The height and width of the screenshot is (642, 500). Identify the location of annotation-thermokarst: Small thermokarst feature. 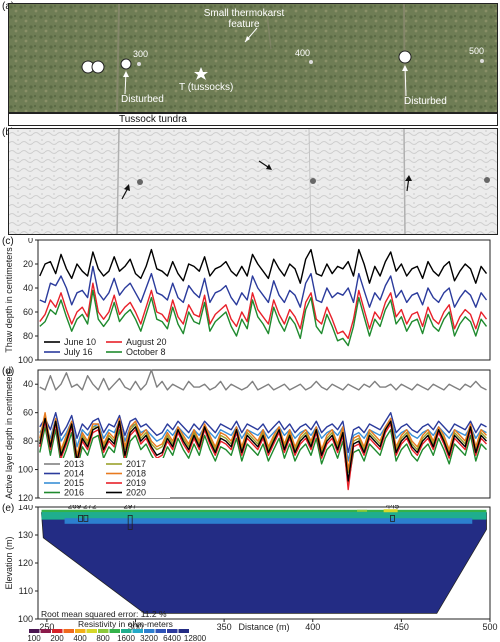
(244, 19).